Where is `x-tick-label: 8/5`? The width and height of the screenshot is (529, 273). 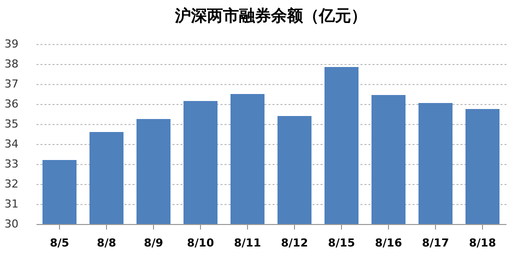
x-tick-label: 8/5 is located at coordinates (60, 243).